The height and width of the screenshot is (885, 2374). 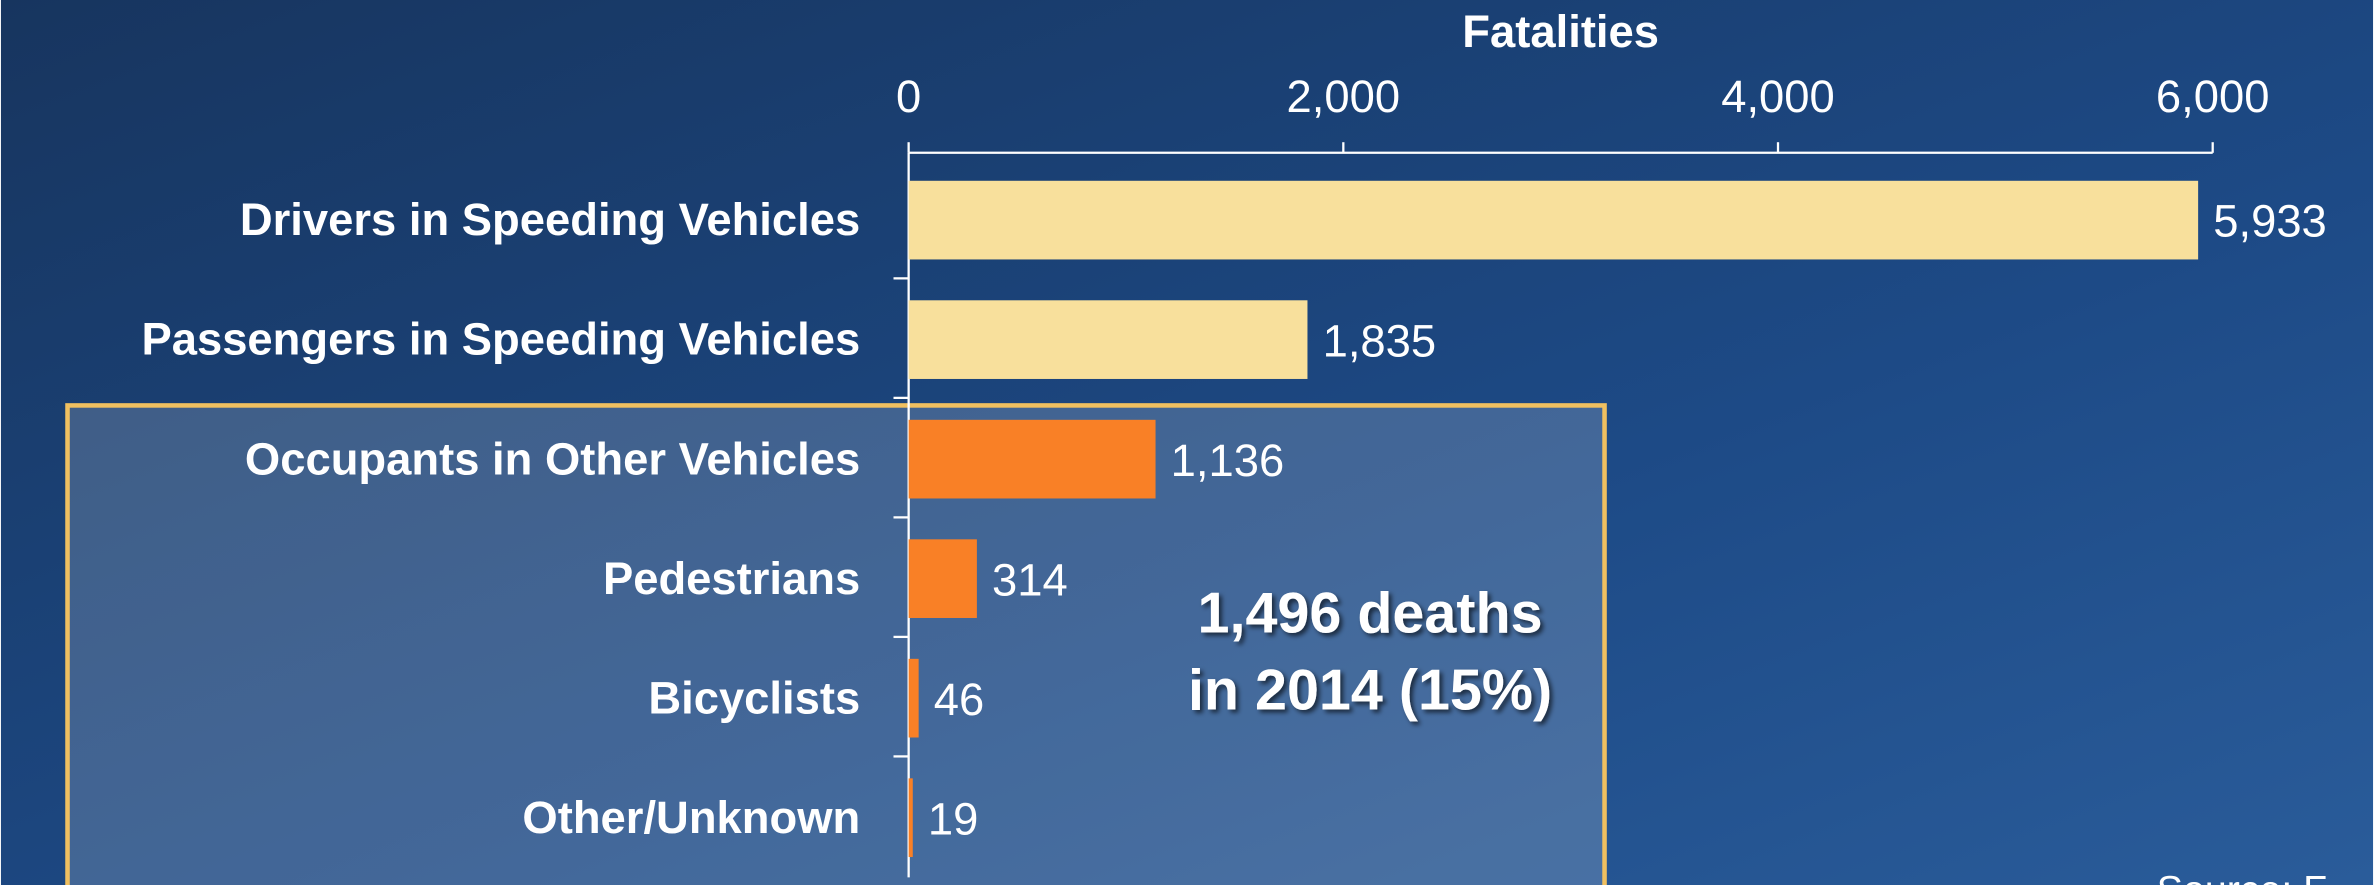 What do you see at coordinates (1560, 31) in the screenshot?
I see `axis-title: Fatalities` at bounding box center [1560, 31].